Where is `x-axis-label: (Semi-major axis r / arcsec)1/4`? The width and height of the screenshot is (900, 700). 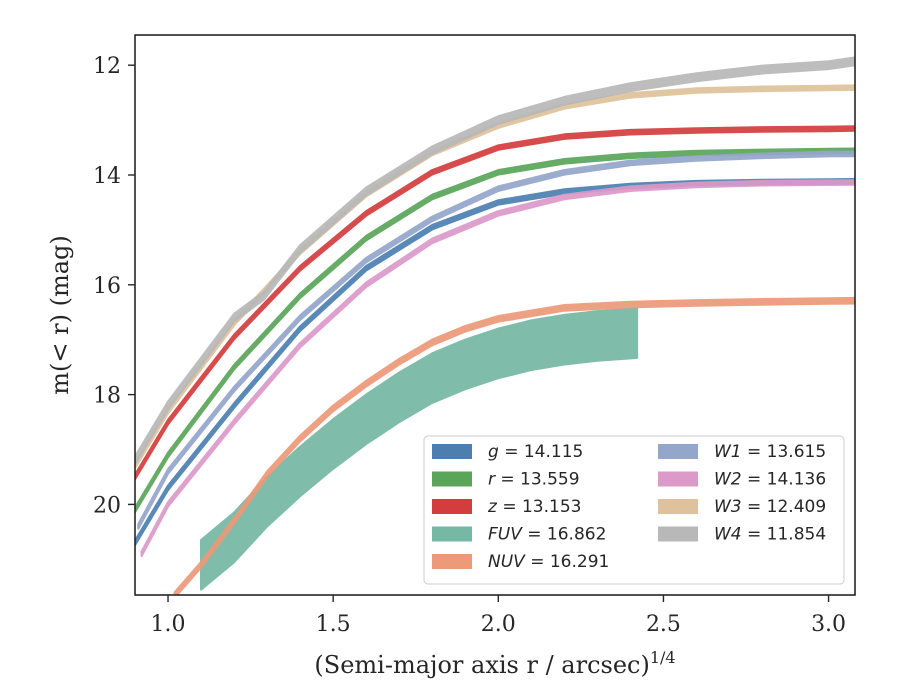
x-axis-label: (Semi-major axis r / arcsec)1/4 is located at coordinates (494, 663).